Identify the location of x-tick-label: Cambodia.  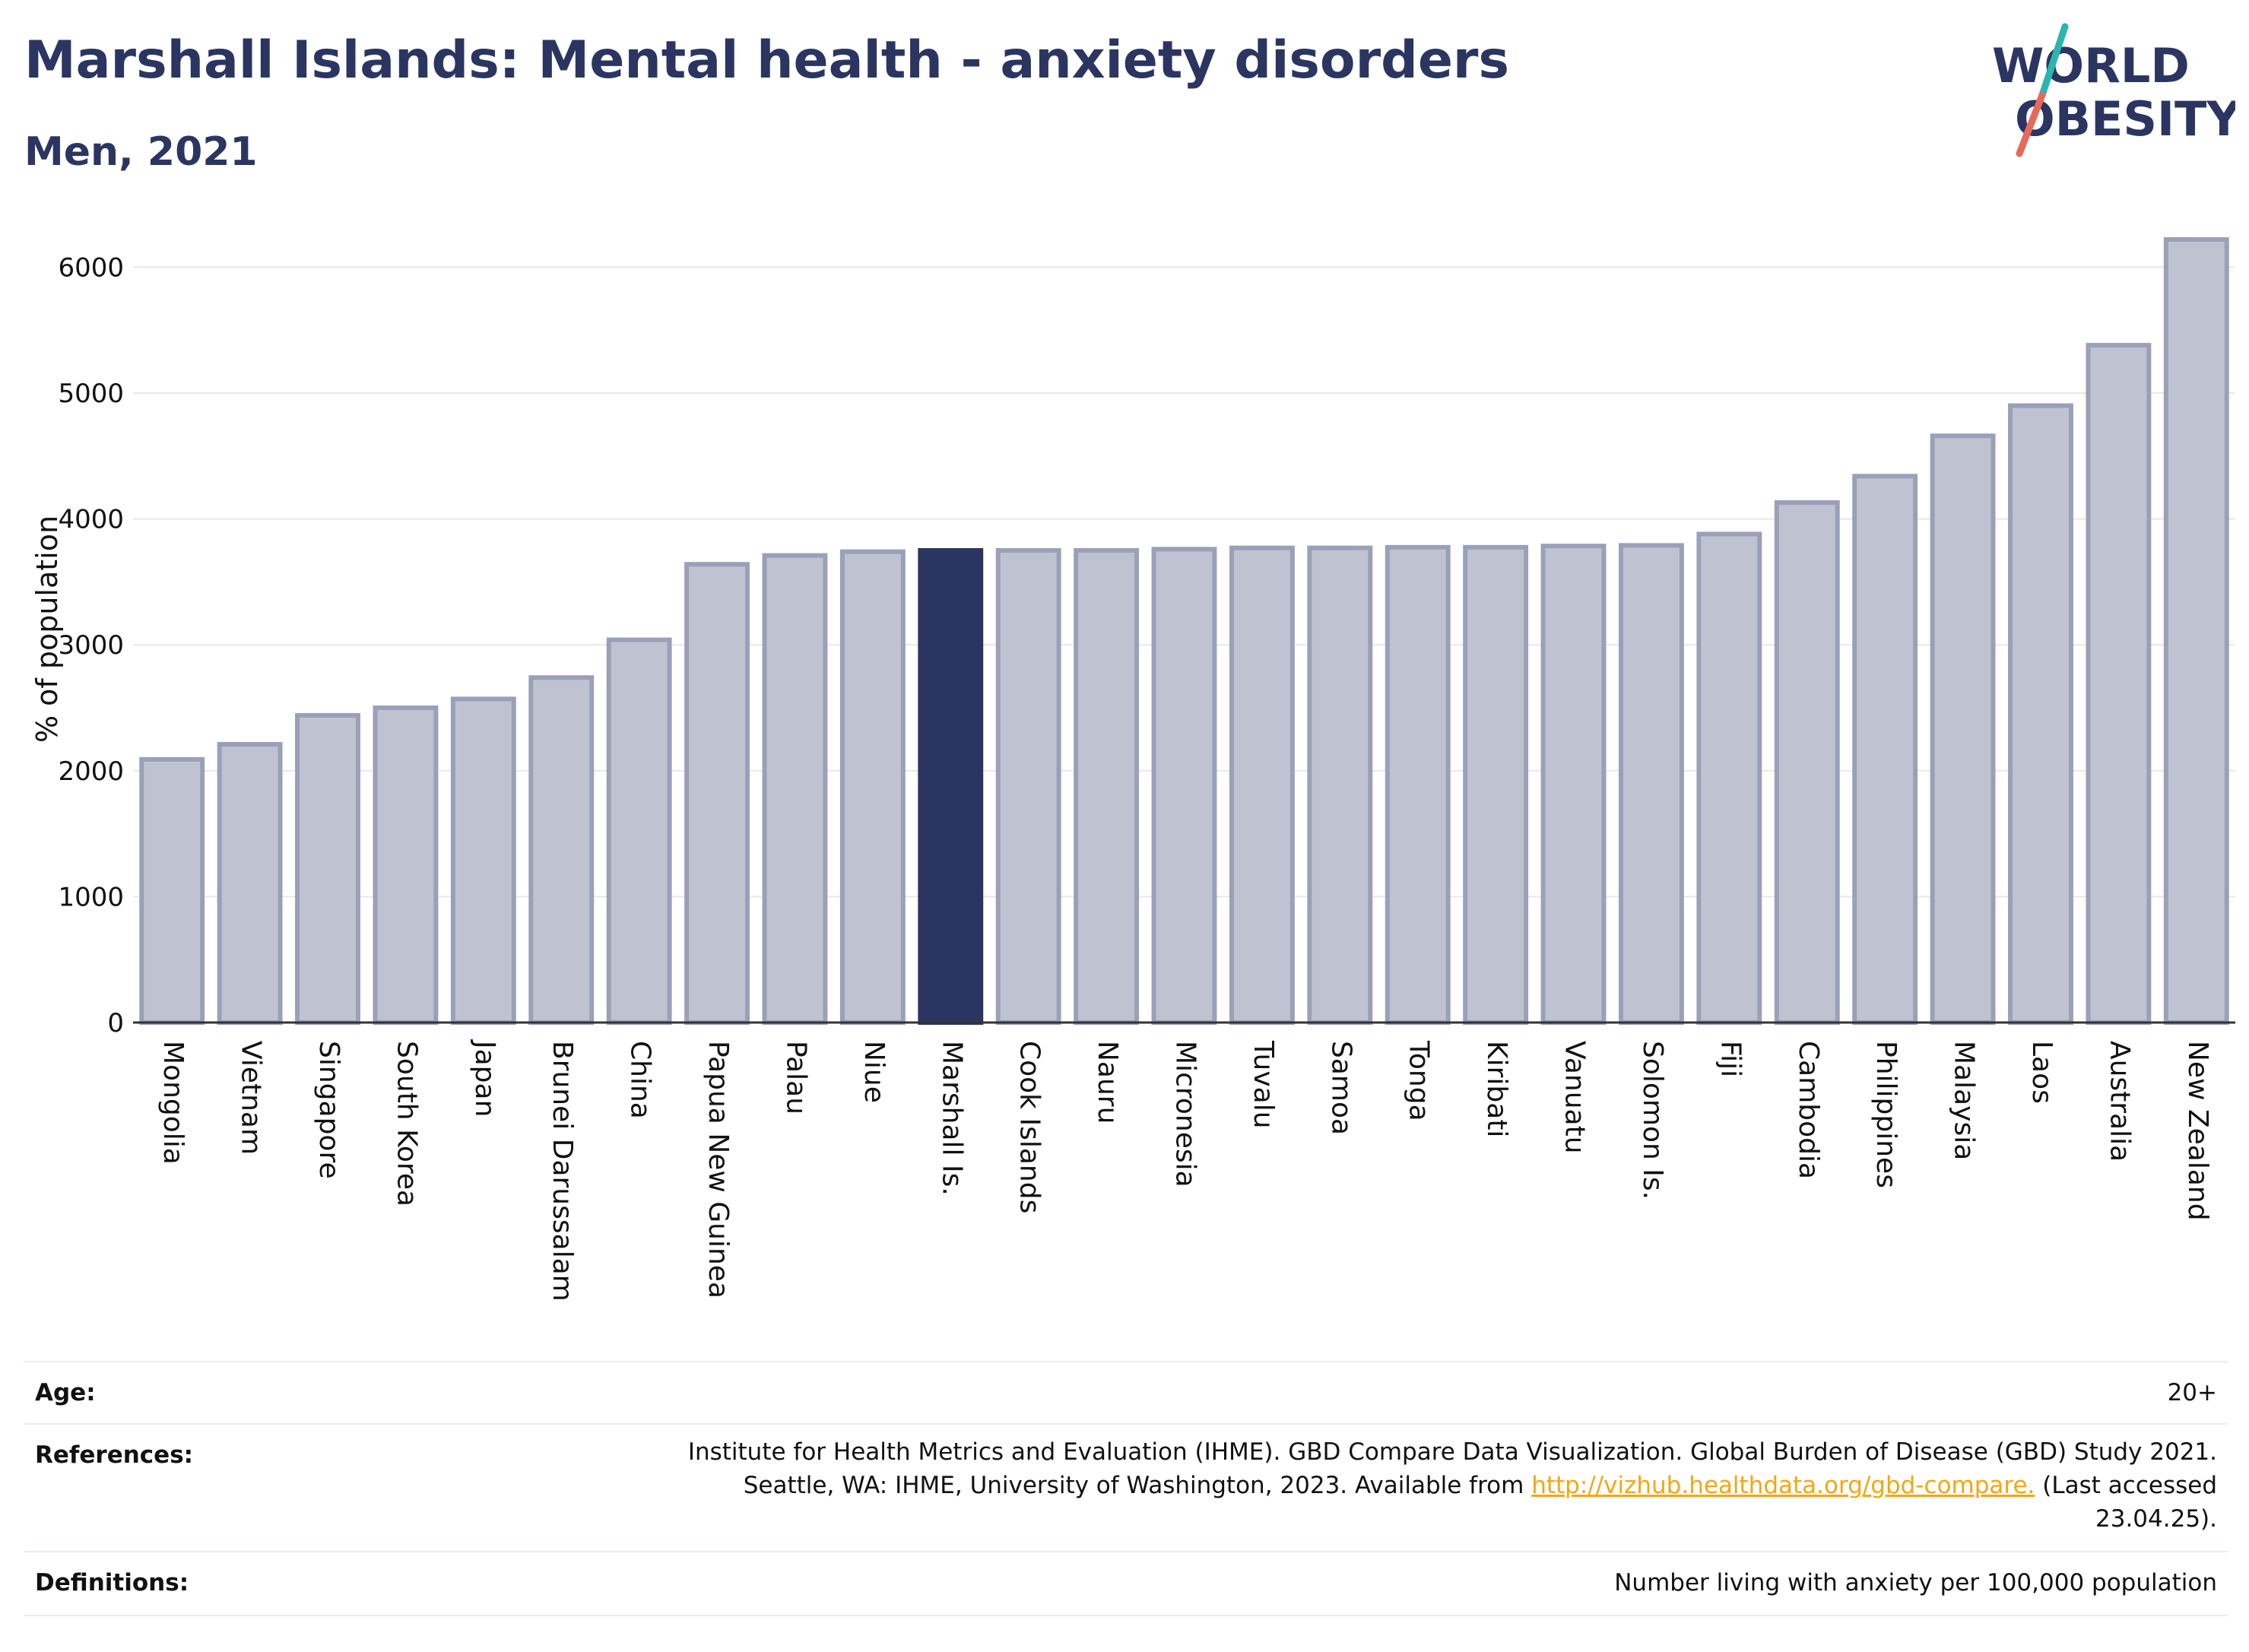
(1808, 1110).